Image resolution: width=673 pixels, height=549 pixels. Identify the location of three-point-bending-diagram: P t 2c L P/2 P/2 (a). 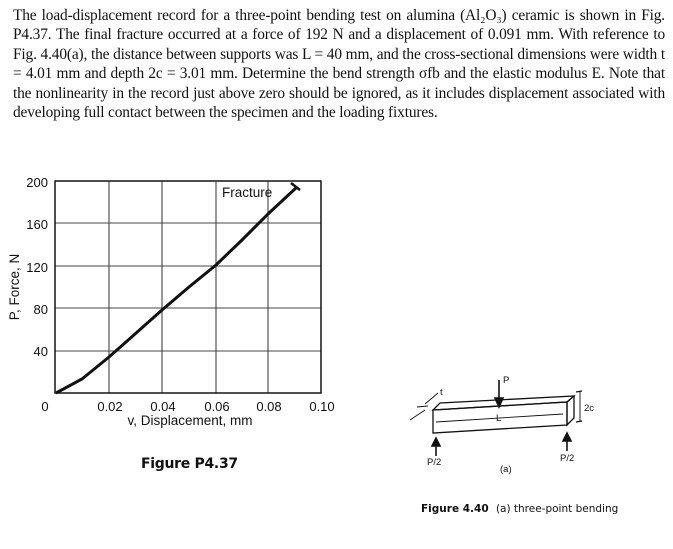
(501, 425).